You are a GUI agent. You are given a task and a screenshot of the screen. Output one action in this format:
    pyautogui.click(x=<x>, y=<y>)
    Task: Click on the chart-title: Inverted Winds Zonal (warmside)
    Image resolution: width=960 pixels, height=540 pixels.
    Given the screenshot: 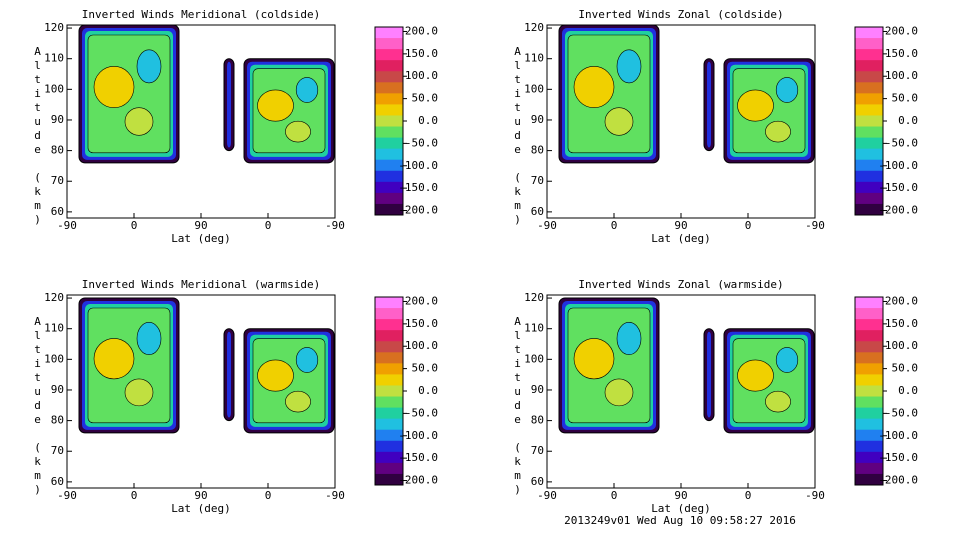 What is the action you would take?
    pyautogui.click(x=680, y=284)
    